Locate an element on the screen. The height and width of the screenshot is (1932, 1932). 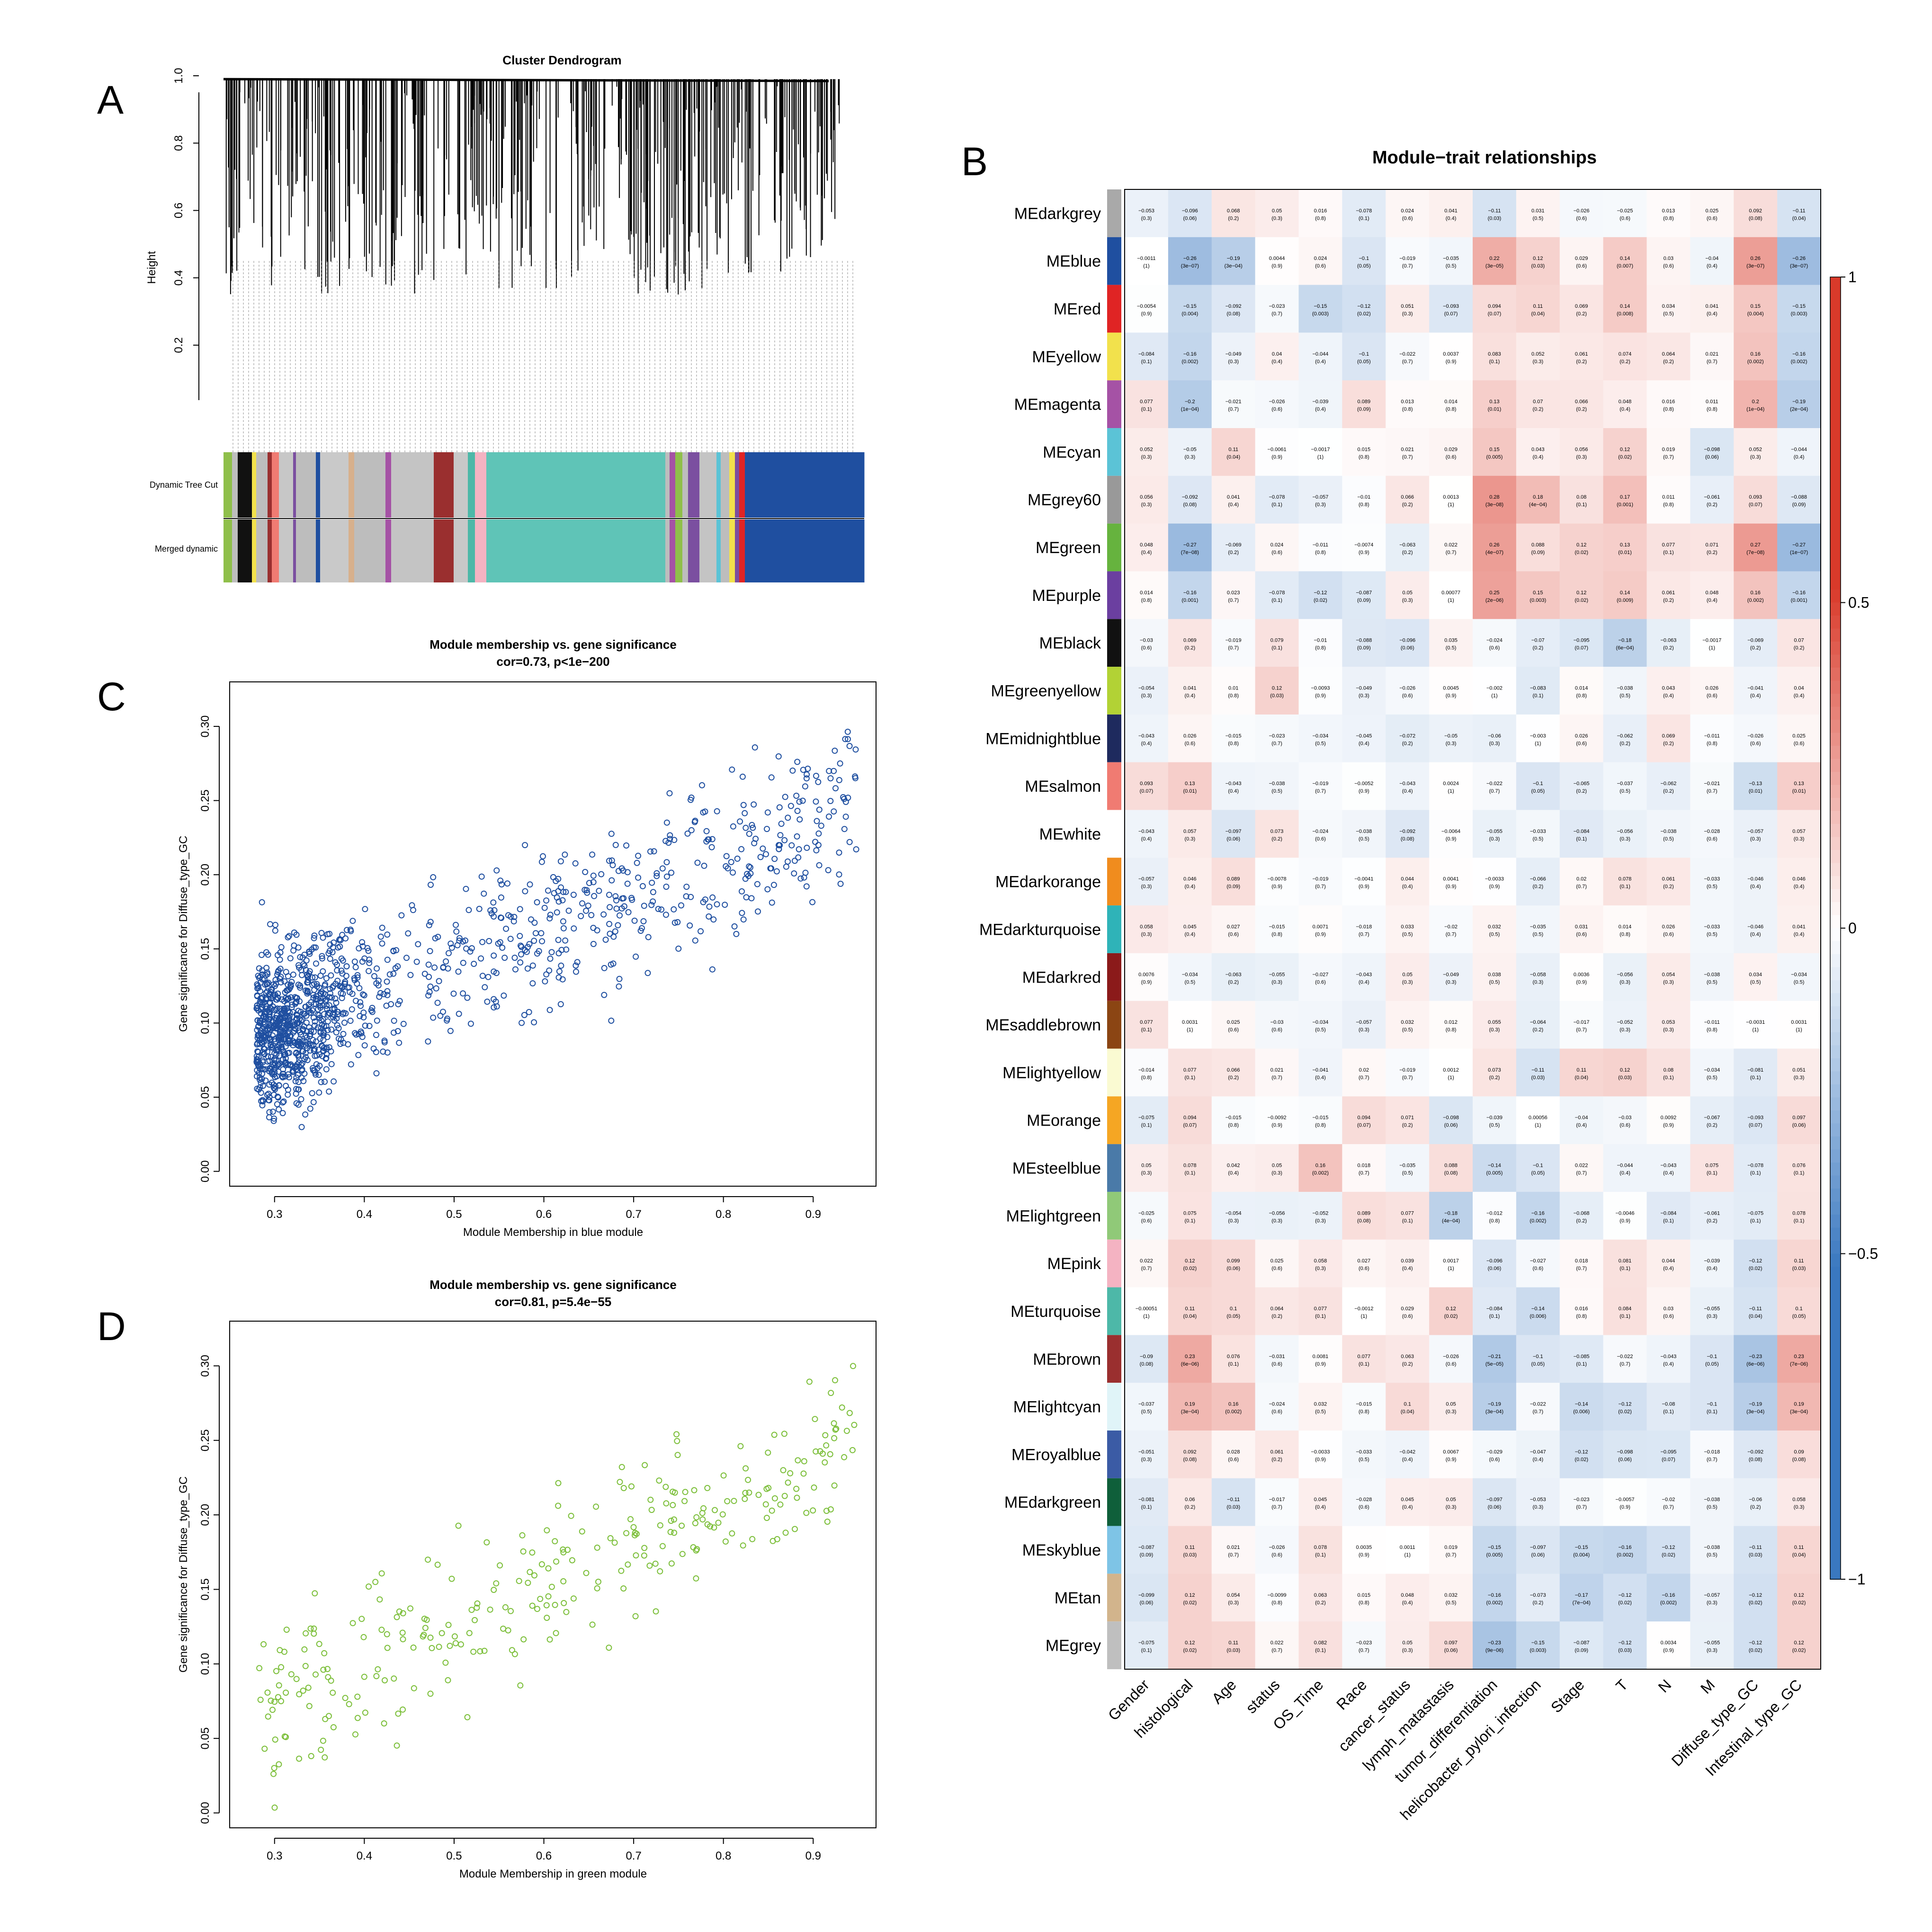
heatmap-row-label: MElightcyan is located at coordinates (1057, 1407).